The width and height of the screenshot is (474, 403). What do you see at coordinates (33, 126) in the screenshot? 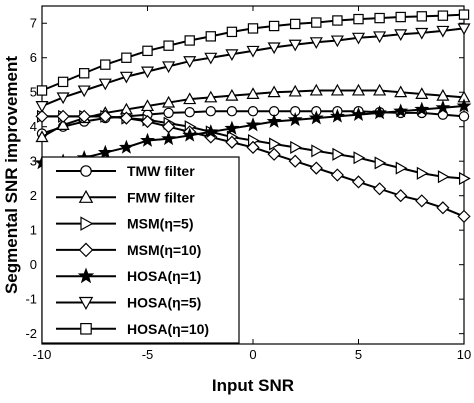
I see `y-tick-label: 4` at bounding box center [33, 126].